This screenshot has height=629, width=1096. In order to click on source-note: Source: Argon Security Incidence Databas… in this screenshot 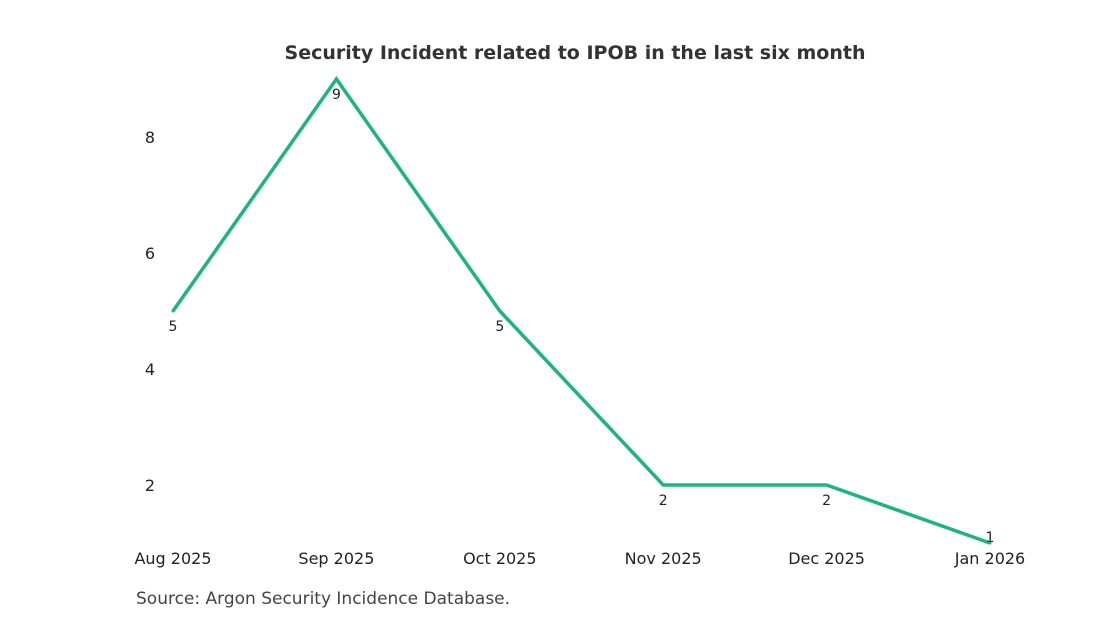, I will do `click(323, 599)`.